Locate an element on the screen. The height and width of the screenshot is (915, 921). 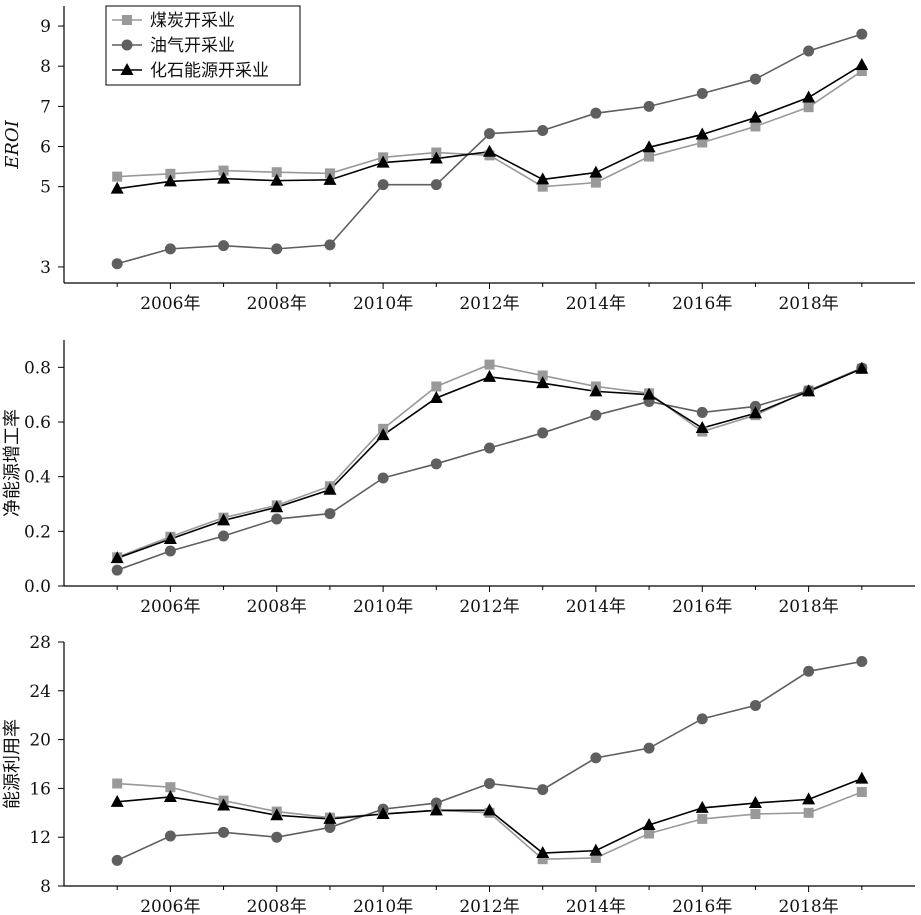
y-tick-label: 0.4 is located at coordinates (37, 478).